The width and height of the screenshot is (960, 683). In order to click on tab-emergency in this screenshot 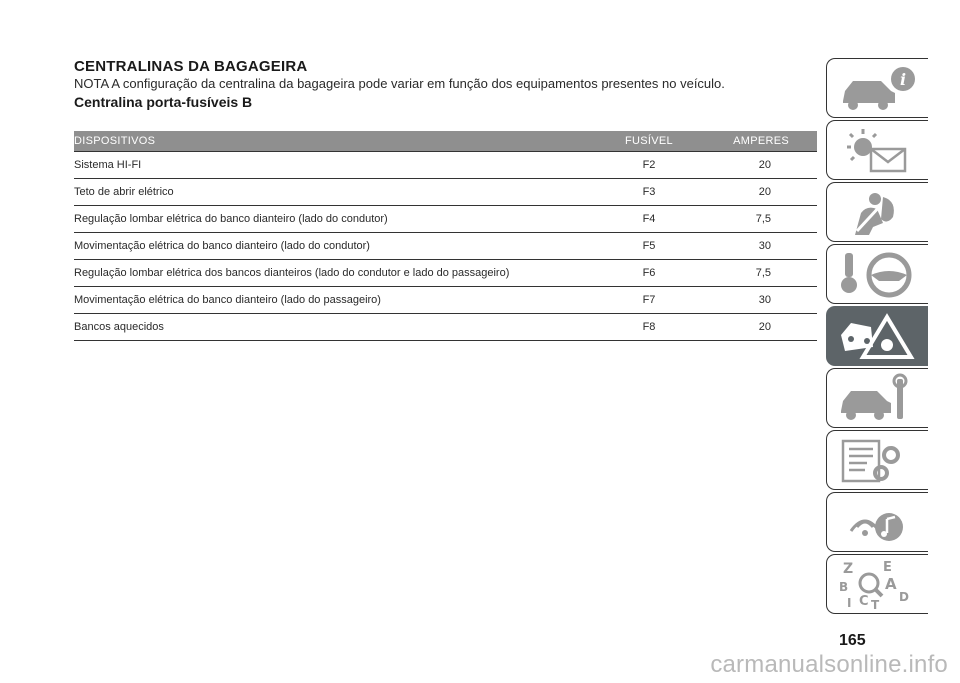, I will do `click(877, 336)`.